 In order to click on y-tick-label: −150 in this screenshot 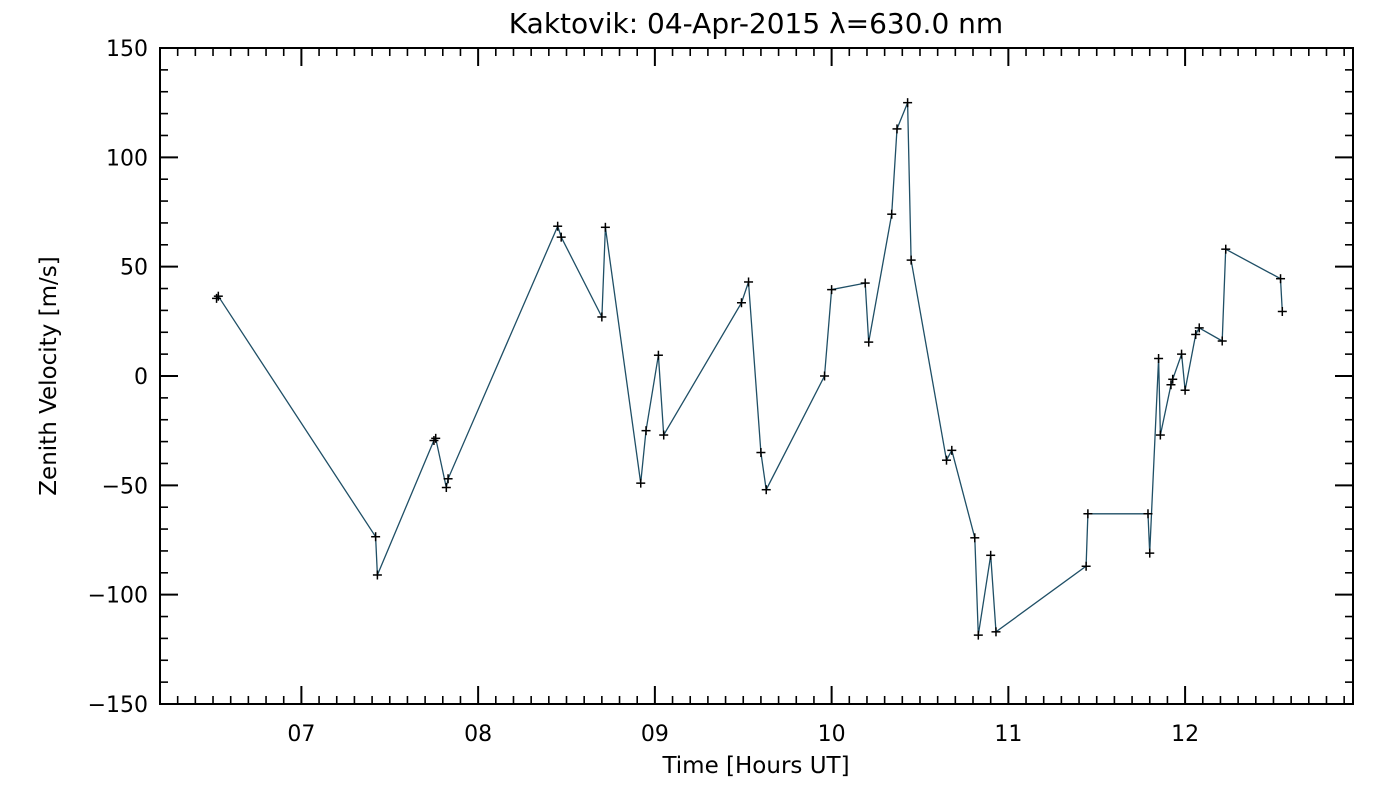, I will do `click(118, 705)`.